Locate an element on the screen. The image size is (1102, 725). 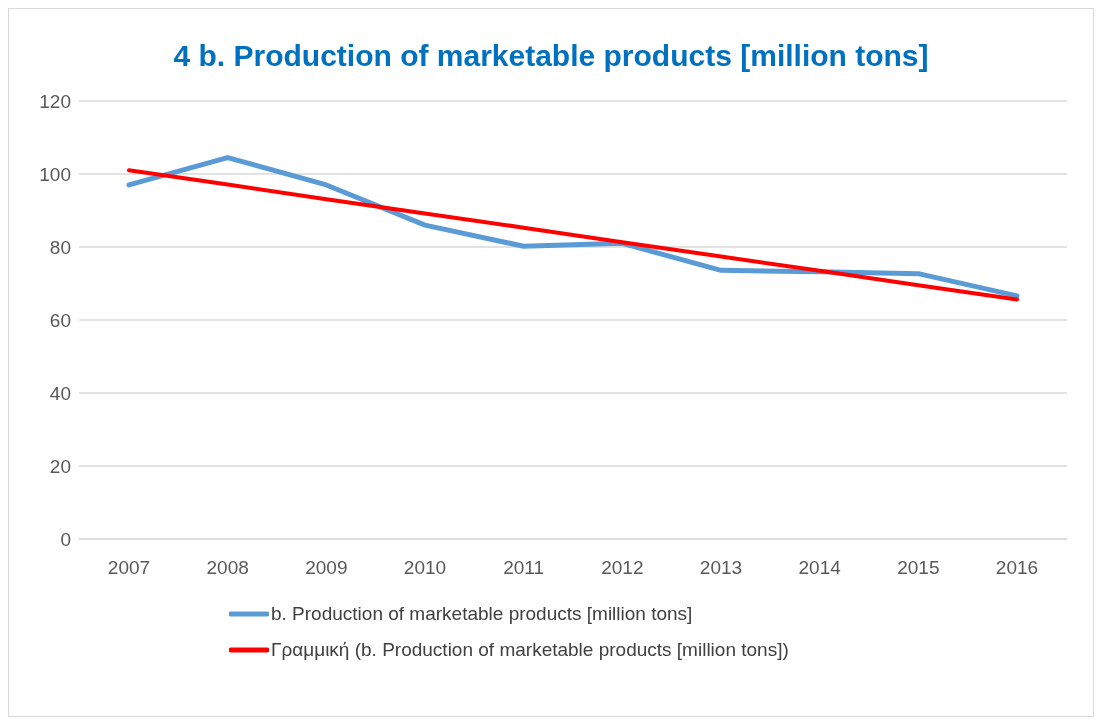
y-tick-label: 40 is located at coordinates (60, 393).